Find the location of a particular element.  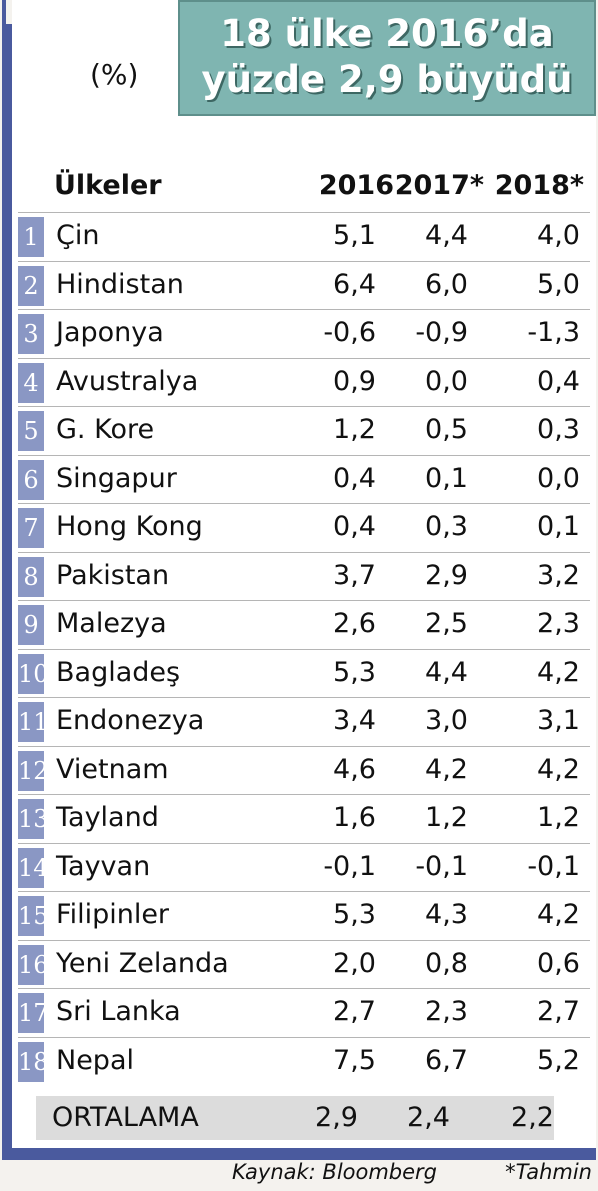

table-row: 17 Sri Lanka 2,7 2,3 2,7 is located at coordinates (304, 1012).